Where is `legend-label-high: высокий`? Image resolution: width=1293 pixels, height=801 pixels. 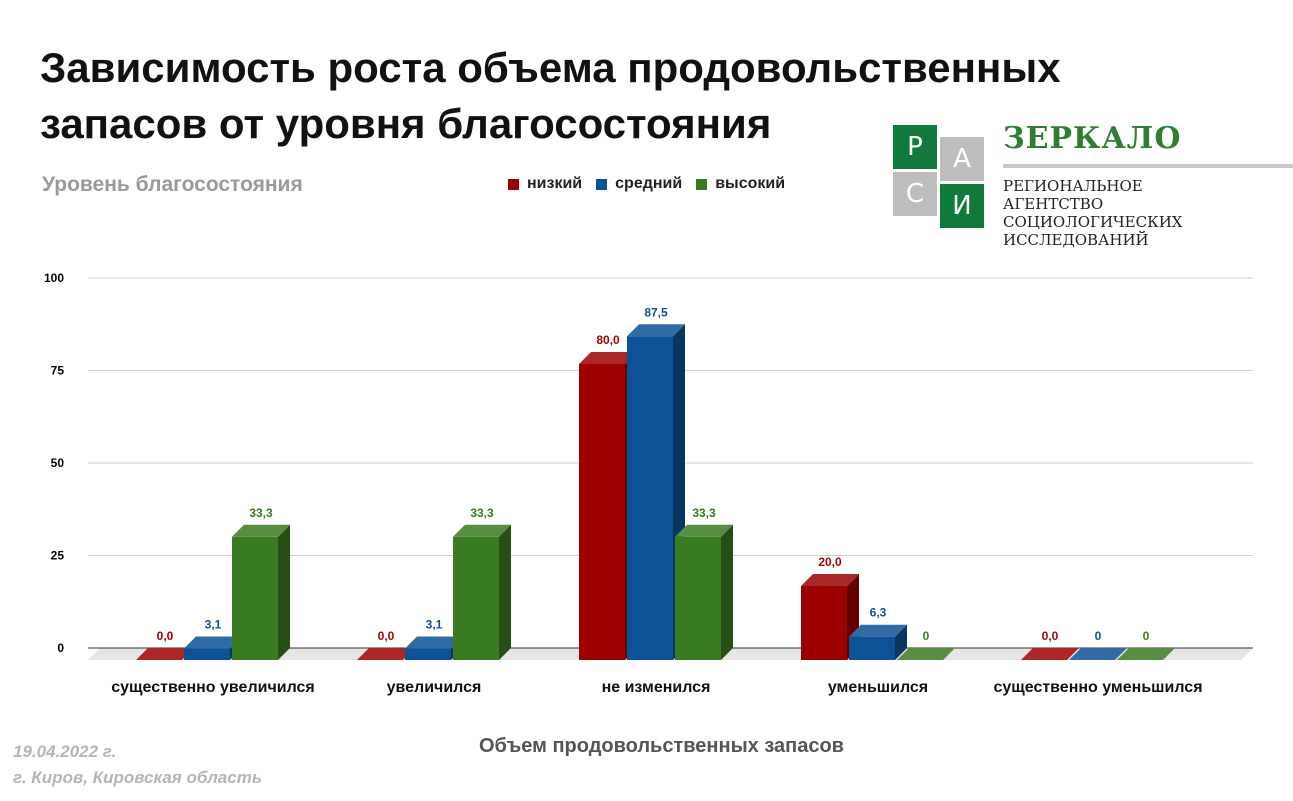
legend-label-high: высокий is located at coordinates (750, 183).